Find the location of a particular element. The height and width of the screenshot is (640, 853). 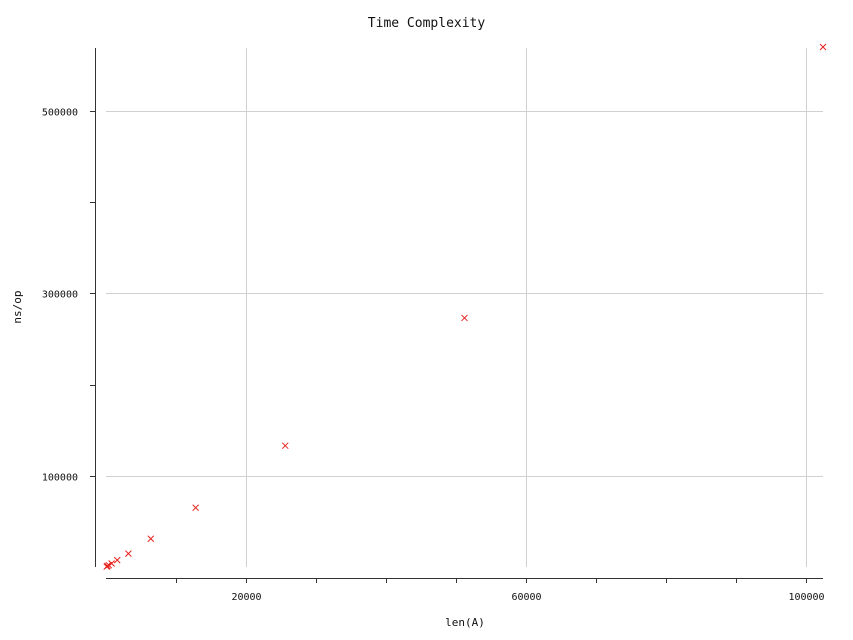

x-tick-label: 100000 is located at coordinates (806, 597).